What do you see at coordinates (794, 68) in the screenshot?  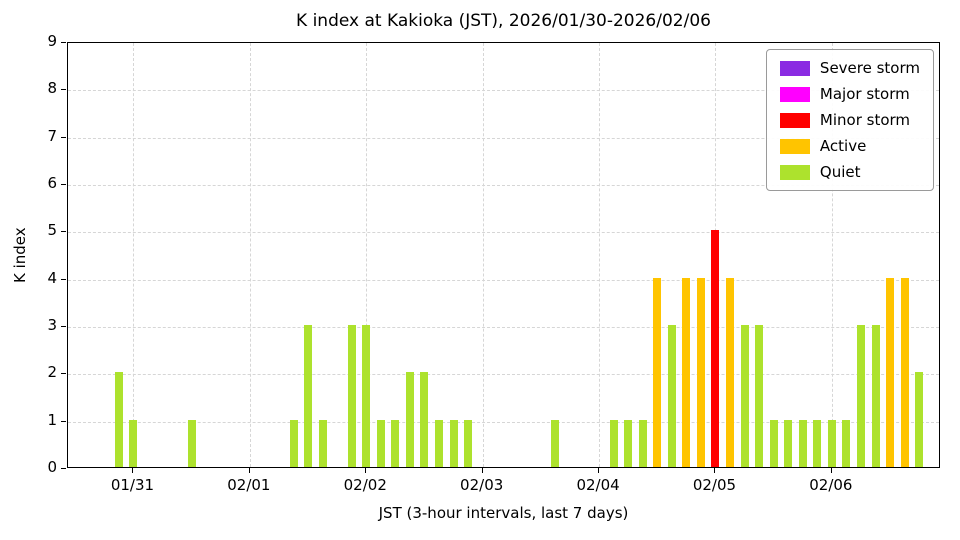 I see `severe-storm-swatch` at bounding box center [794, 68].